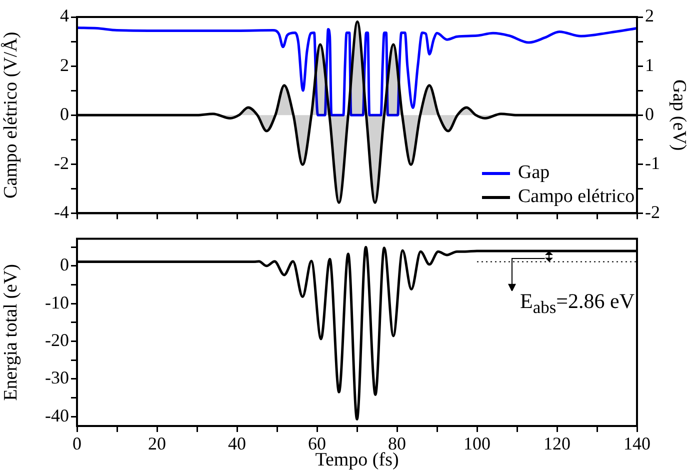 Image resolution: width=690 pixels, height=474 pixels. What do you see at coordinates (237, 444) in the screenshot?
I see `x-tick-label: 40` at bounding box center [237, 444].